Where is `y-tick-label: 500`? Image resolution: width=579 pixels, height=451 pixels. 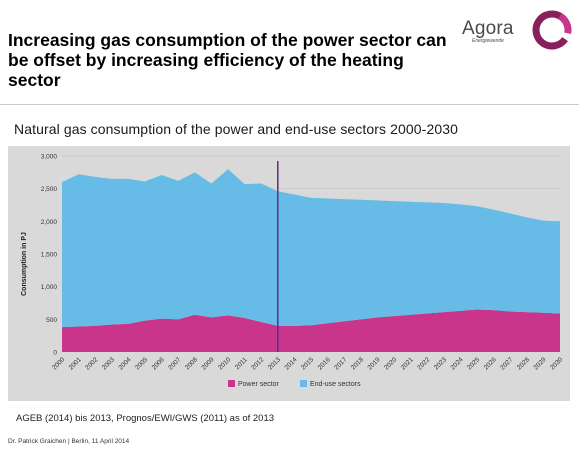 y-tick-label: 500 is located at coordinates (51, 320).